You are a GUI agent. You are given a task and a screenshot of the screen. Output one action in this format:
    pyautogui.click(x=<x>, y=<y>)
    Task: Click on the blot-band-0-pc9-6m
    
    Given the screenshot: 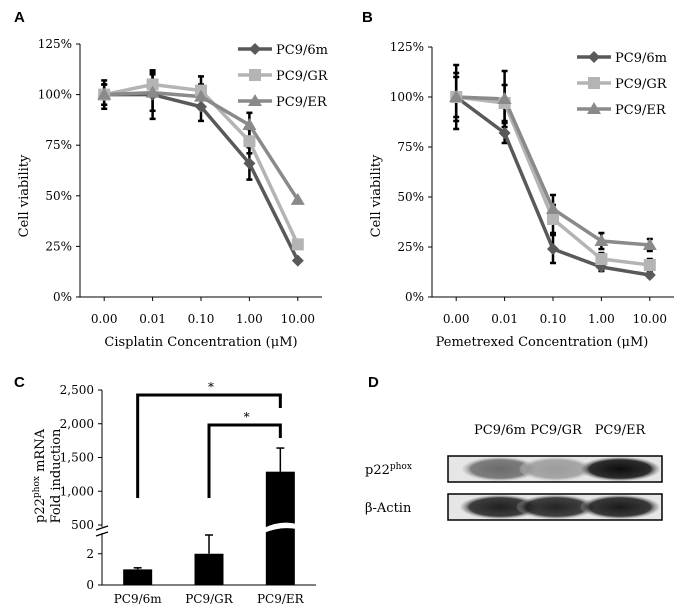 What is the action you would take?
    pyautogui.click(x=500, y=469)
    